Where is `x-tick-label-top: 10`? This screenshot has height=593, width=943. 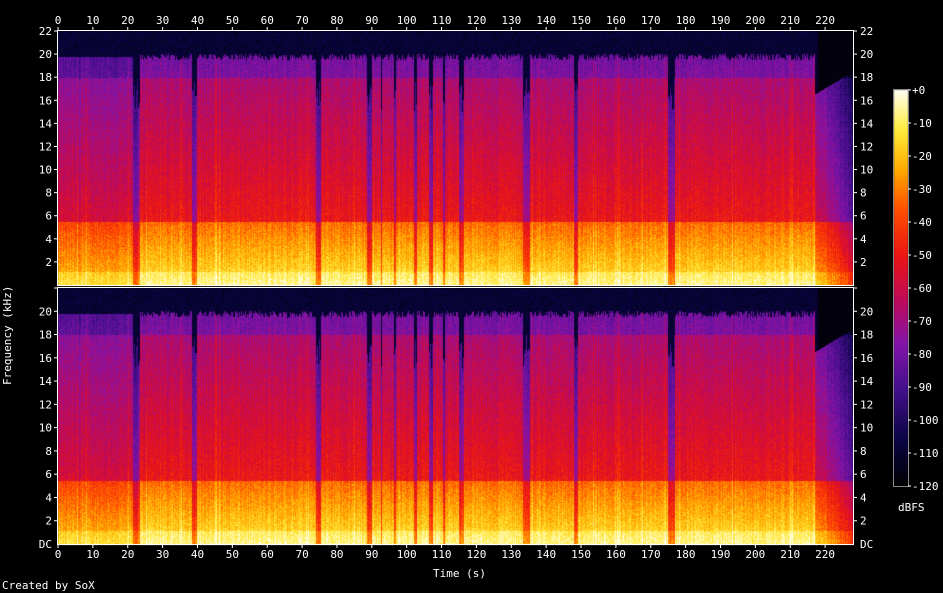 x-tick-label-top: 10 is located at coordinates (92, 20).